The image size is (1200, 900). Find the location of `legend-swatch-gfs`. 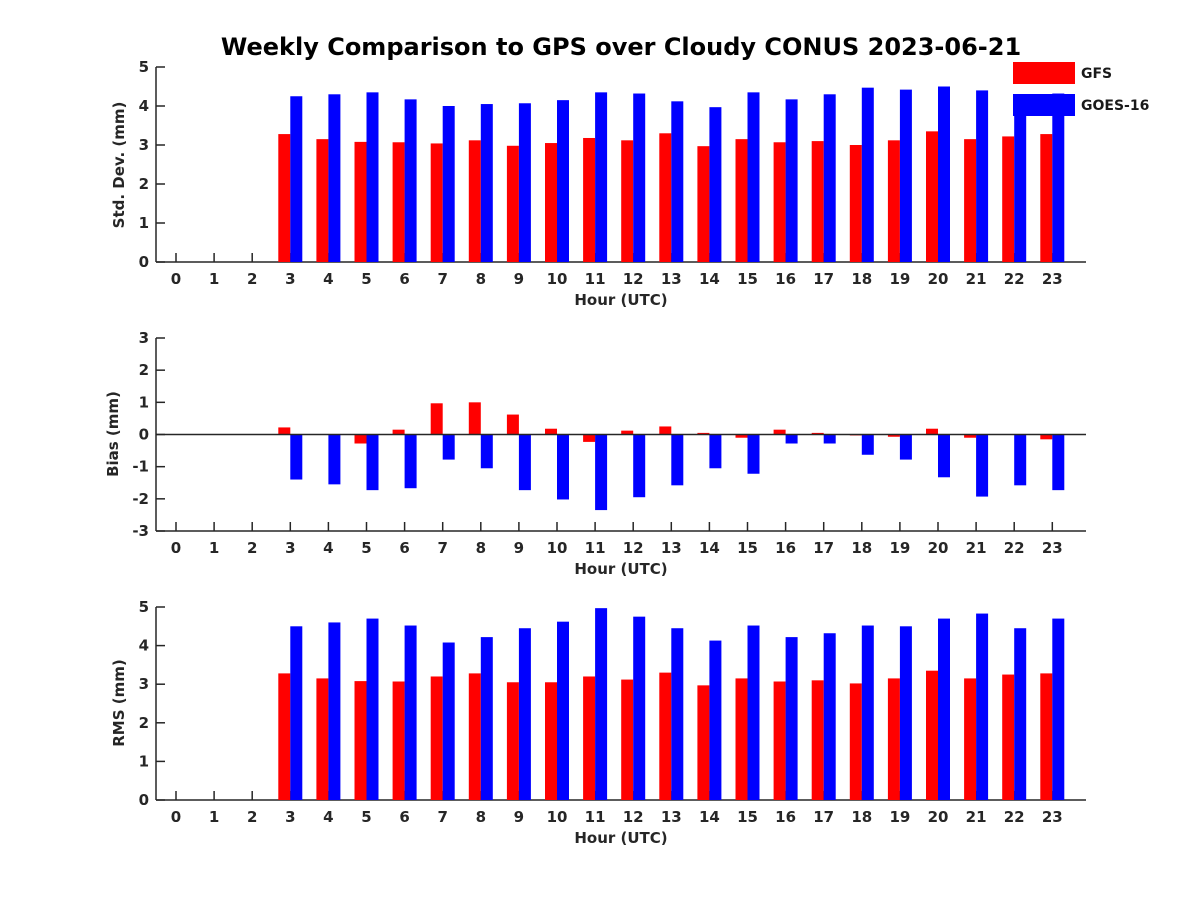

legend-swatch-gfs is located at coordinates (1044, 73).